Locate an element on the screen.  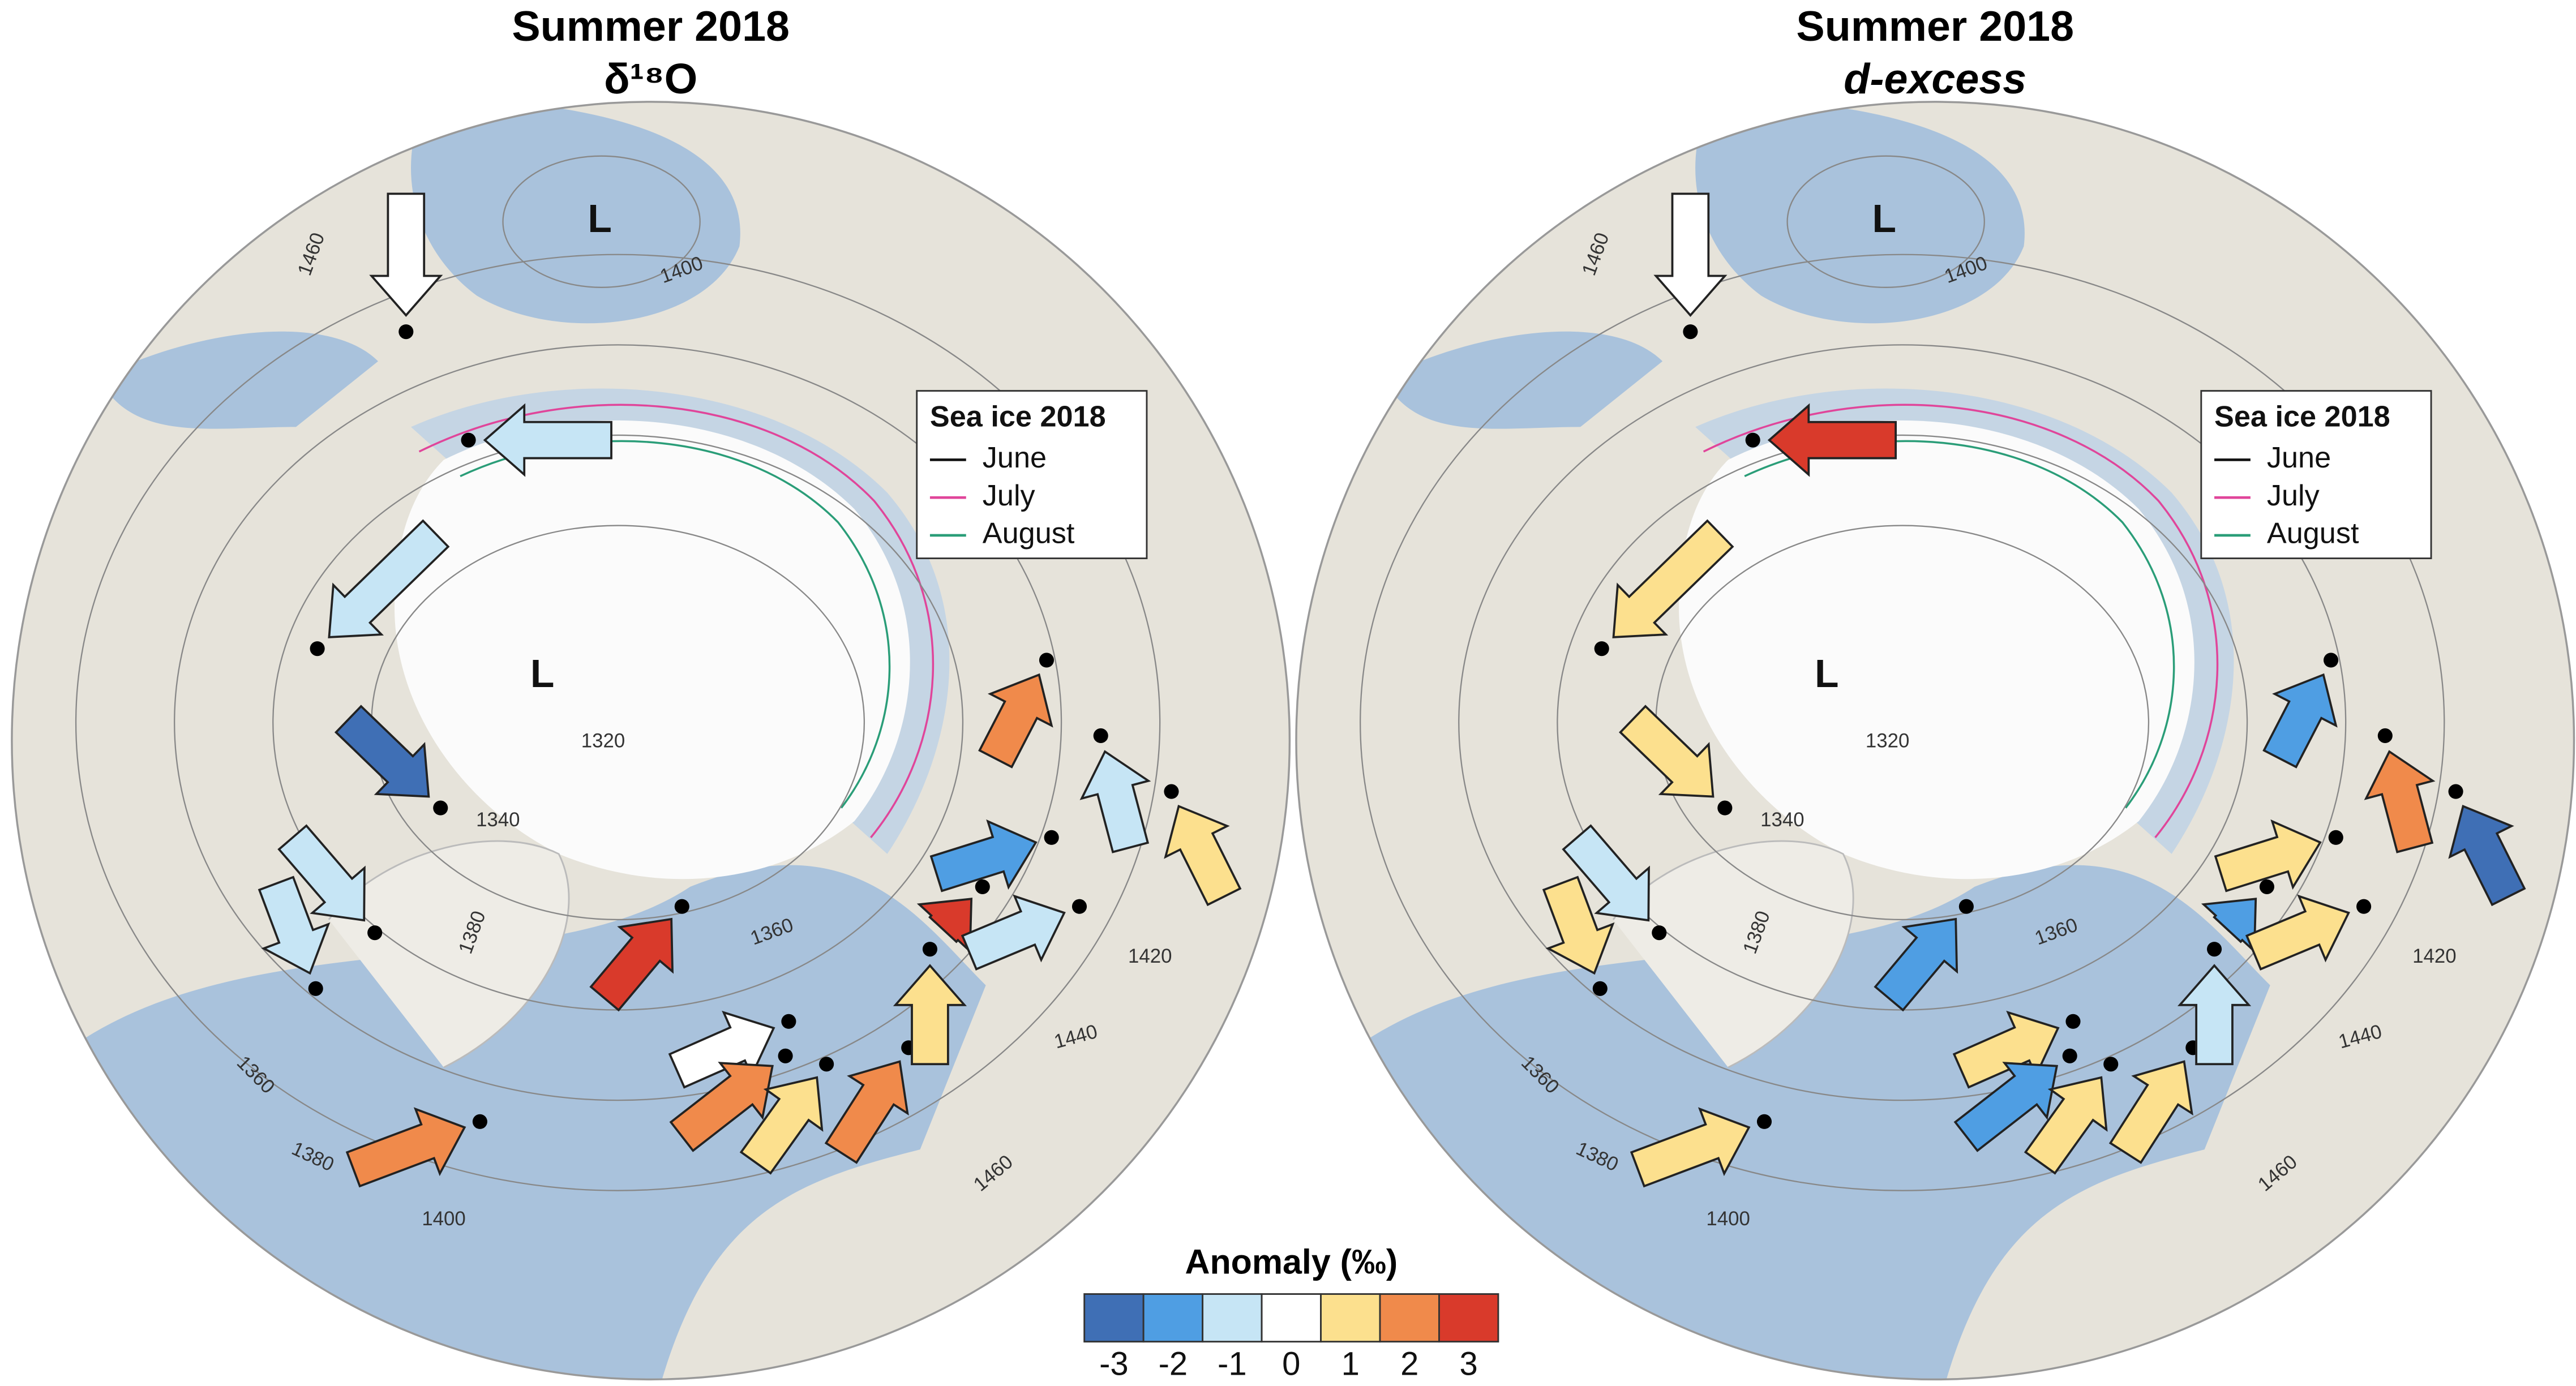
colorbar-tick: -1 is located at coordinates (1232, 1365).